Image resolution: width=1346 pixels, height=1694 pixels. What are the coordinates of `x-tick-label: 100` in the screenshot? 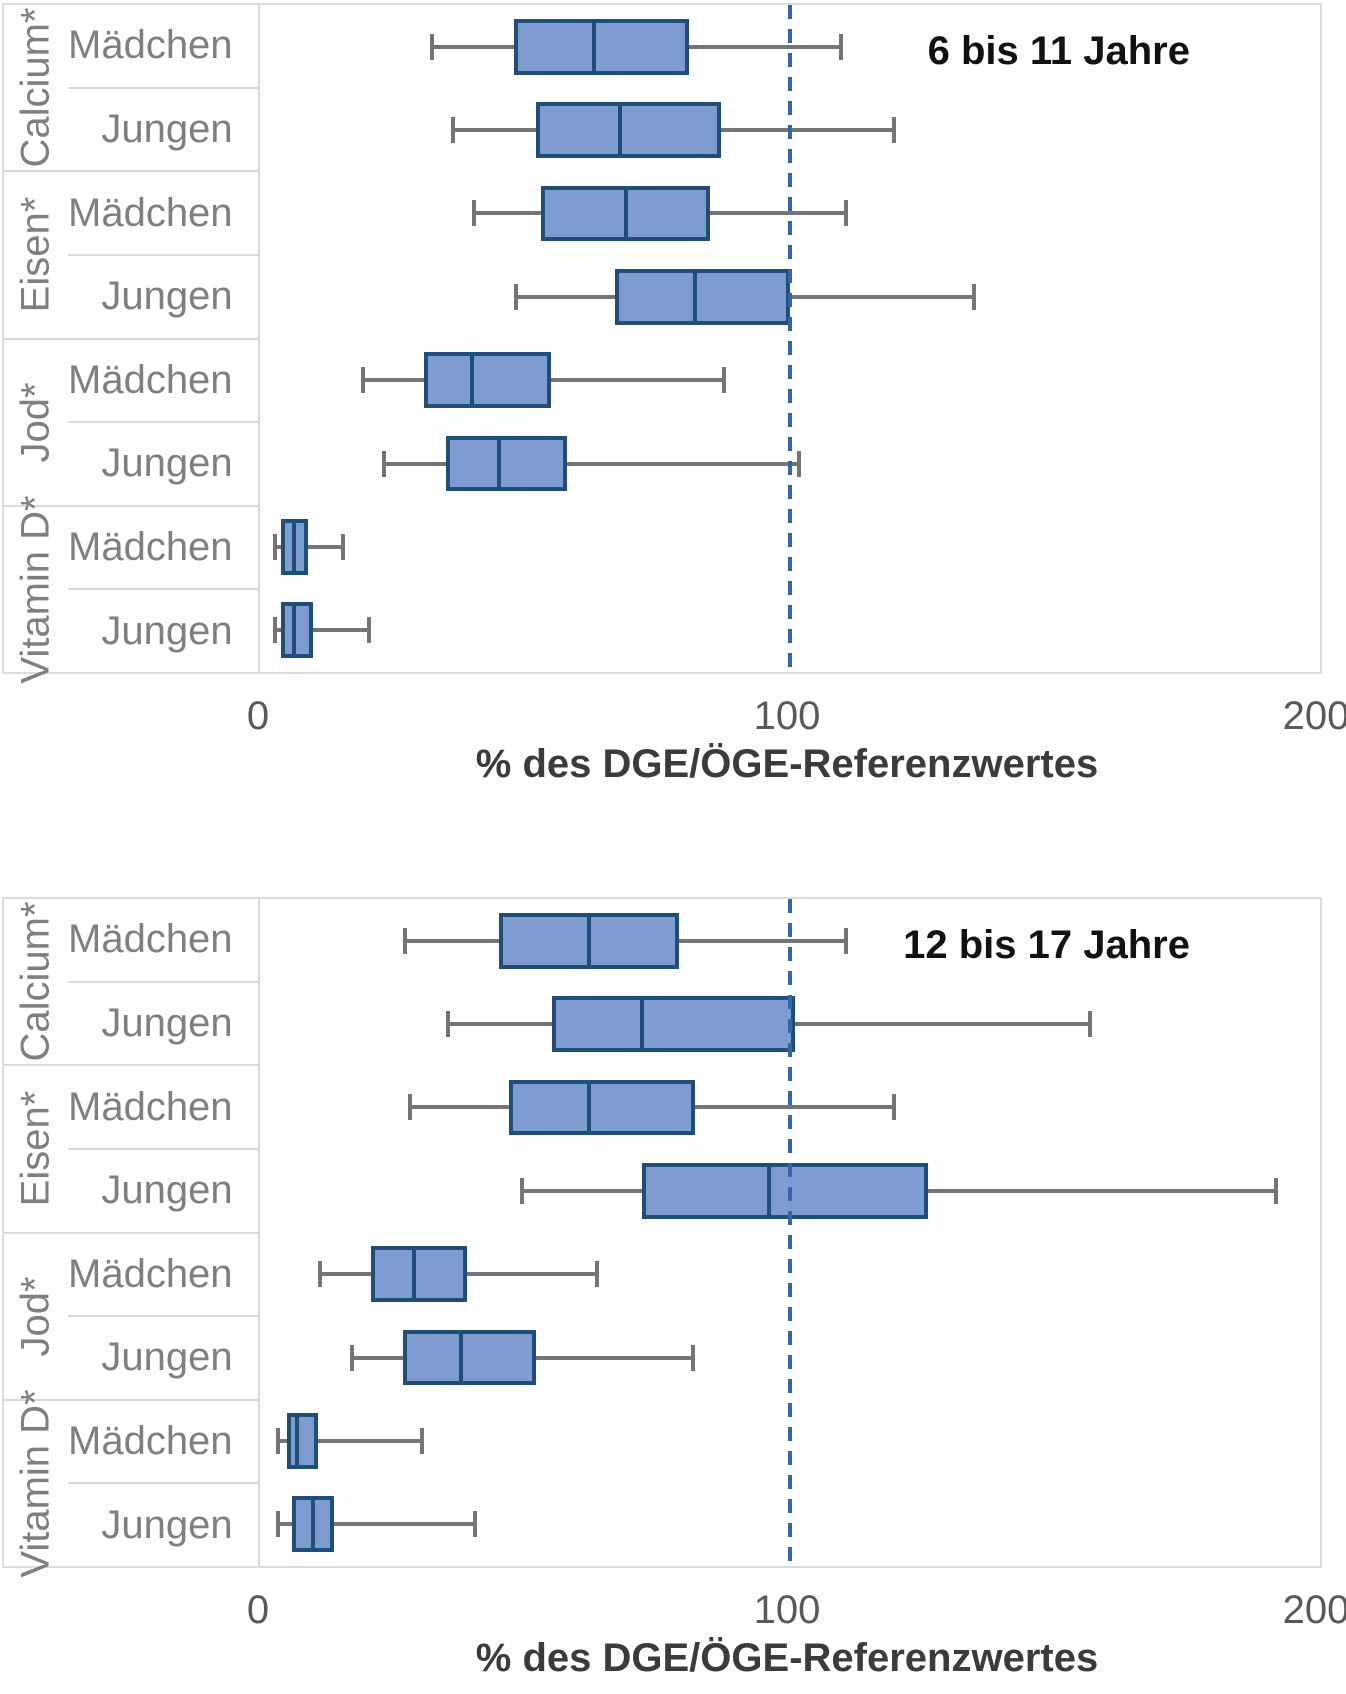 It's located at (787, 716).